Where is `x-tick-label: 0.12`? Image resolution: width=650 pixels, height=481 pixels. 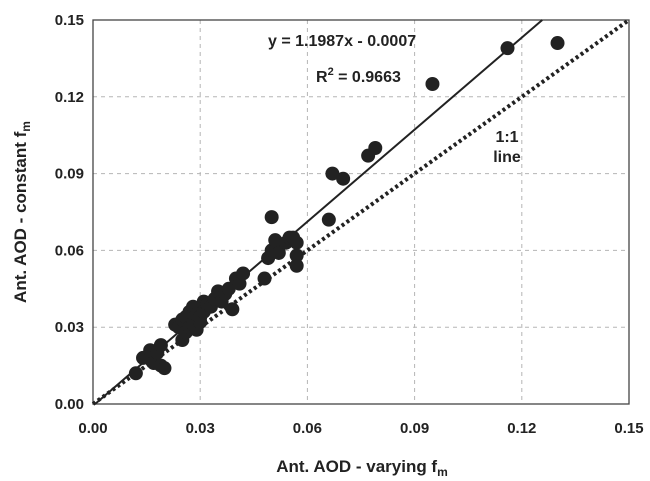 x-tick-label: 0.12 is located at coordinates (521, 428).